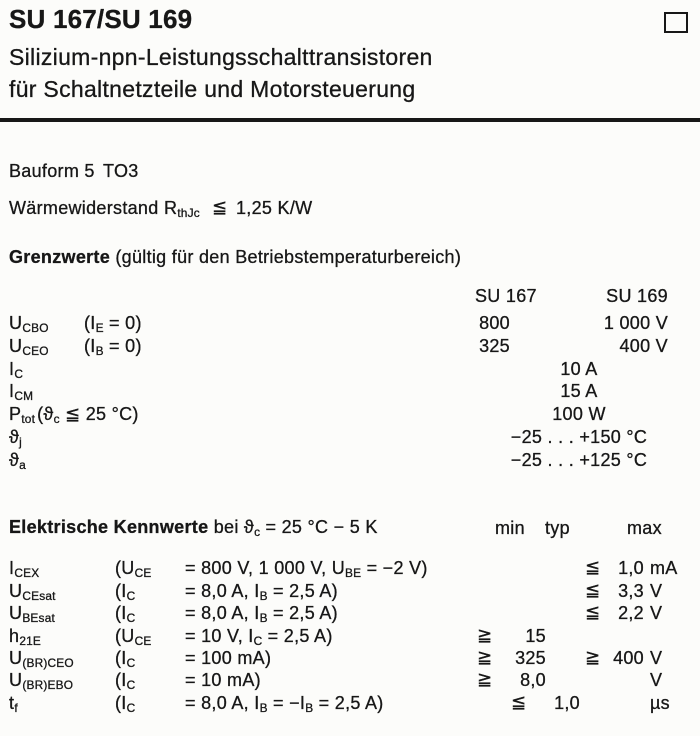 The width and height of the screenshot is (700, 736). What do you see at coordinates (274, 208) in the screenshot?
I see `thermal-resistance-value: 1,25 K/W` at bounding box center [274, 208].